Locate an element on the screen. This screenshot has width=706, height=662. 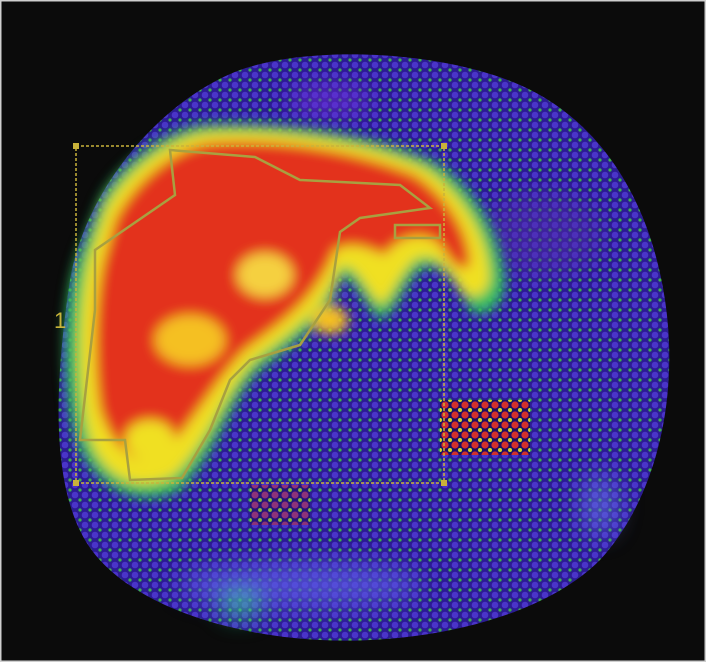
secondary-hotspot is located at coordinates (485, 427).